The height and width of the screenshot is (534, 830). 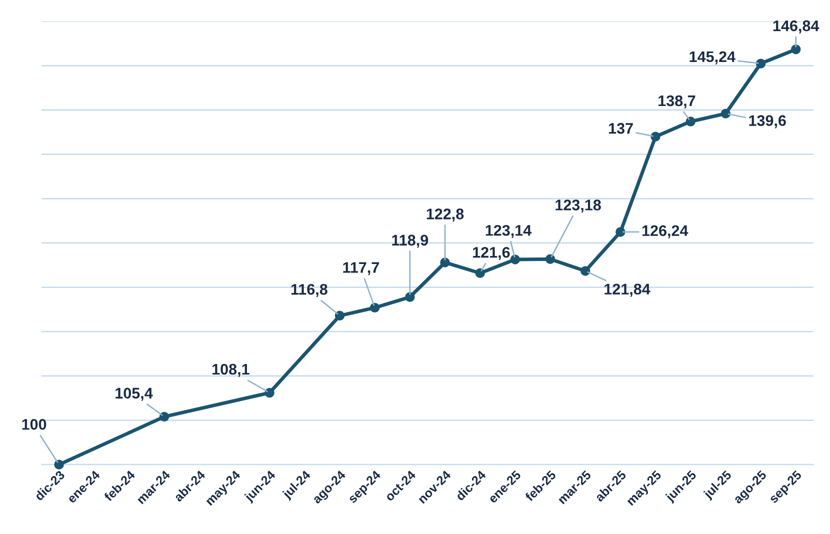 I want to click on data-label: 121,6, so click(x=491, y=253).